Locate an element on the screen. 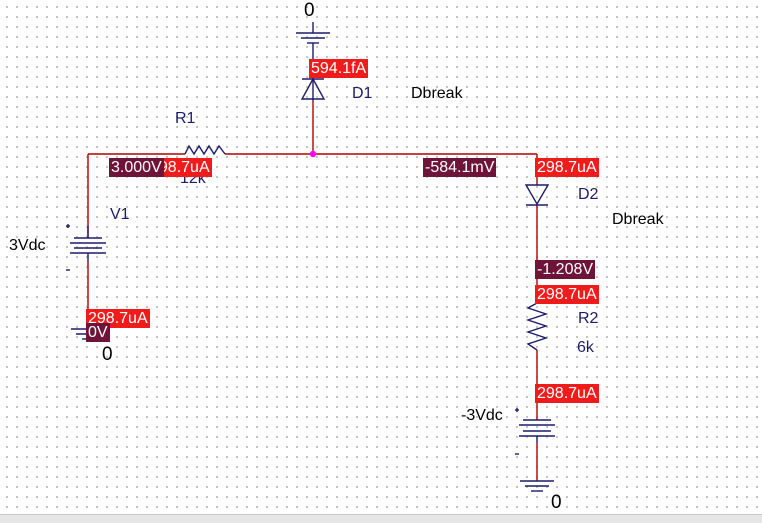 This screenshot has height=523, width=762. current-marker-v2: 298.7uA is located at coordinates (567, 393).